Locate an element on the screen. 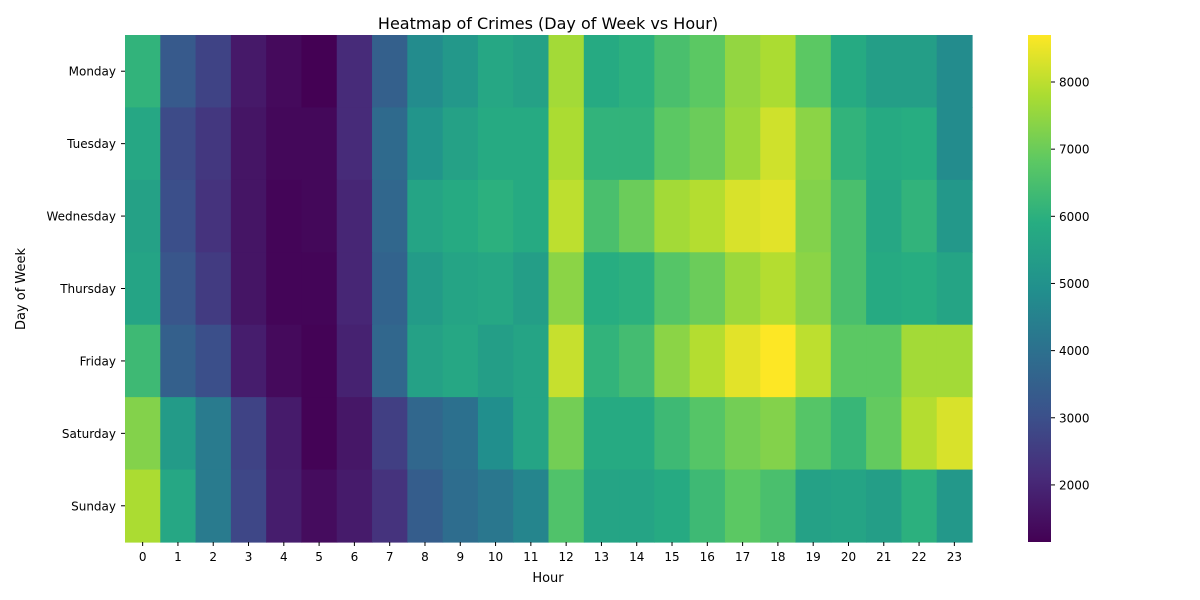 This screenshot has width=1200, height=600. x-tick-label: 6 is located at coordinates (355, 557).